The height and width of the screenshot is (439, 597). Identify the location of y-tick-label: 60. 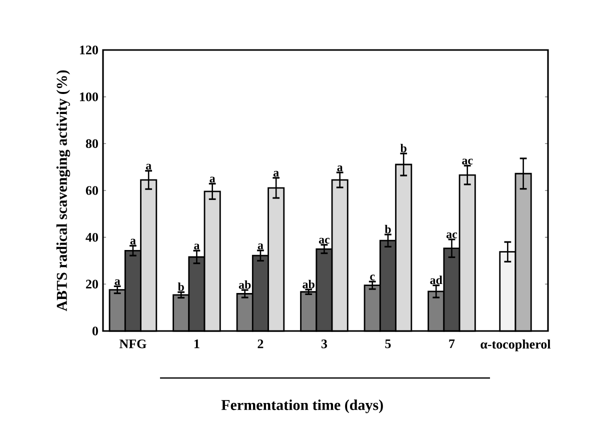
(92, 190).